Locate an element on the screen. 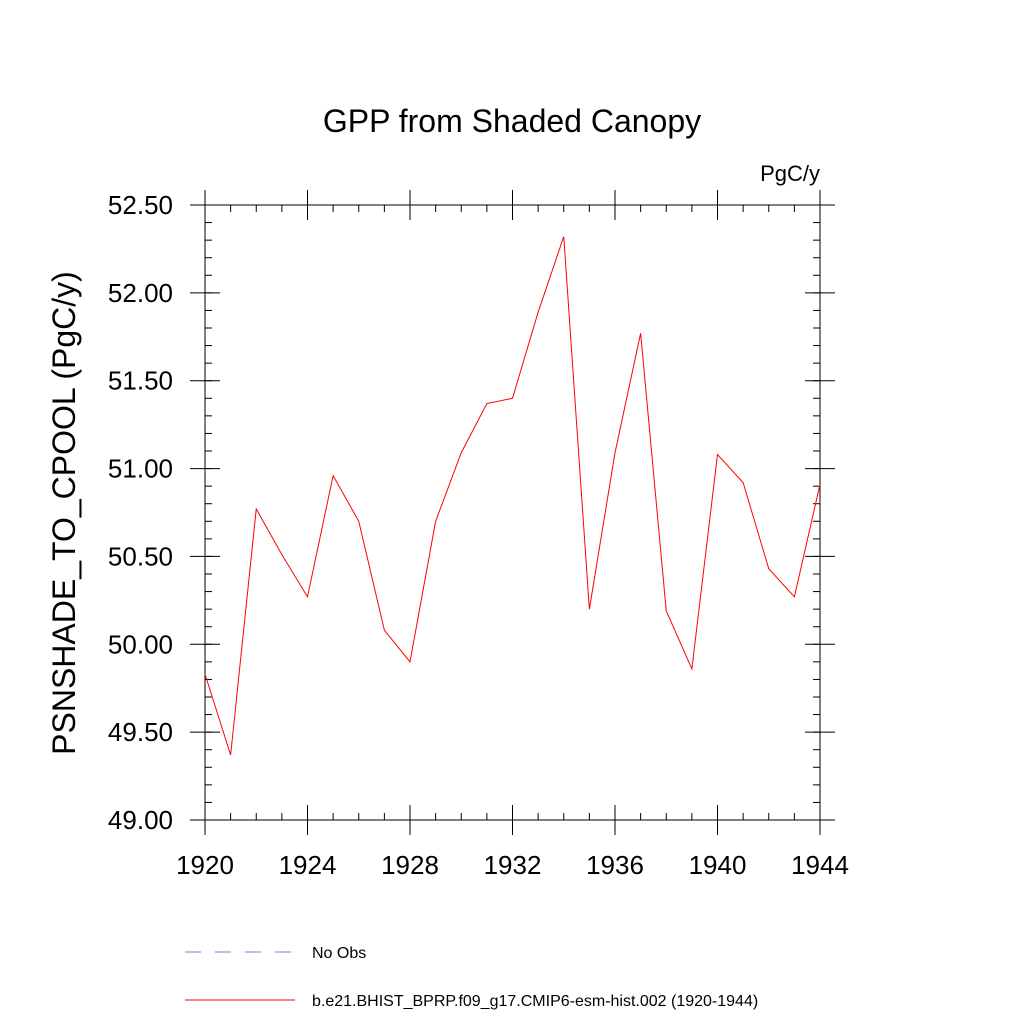 This screenshot has height=1024, width=1024. x-tick-label: 1920 is located at coordinates (205, 865).